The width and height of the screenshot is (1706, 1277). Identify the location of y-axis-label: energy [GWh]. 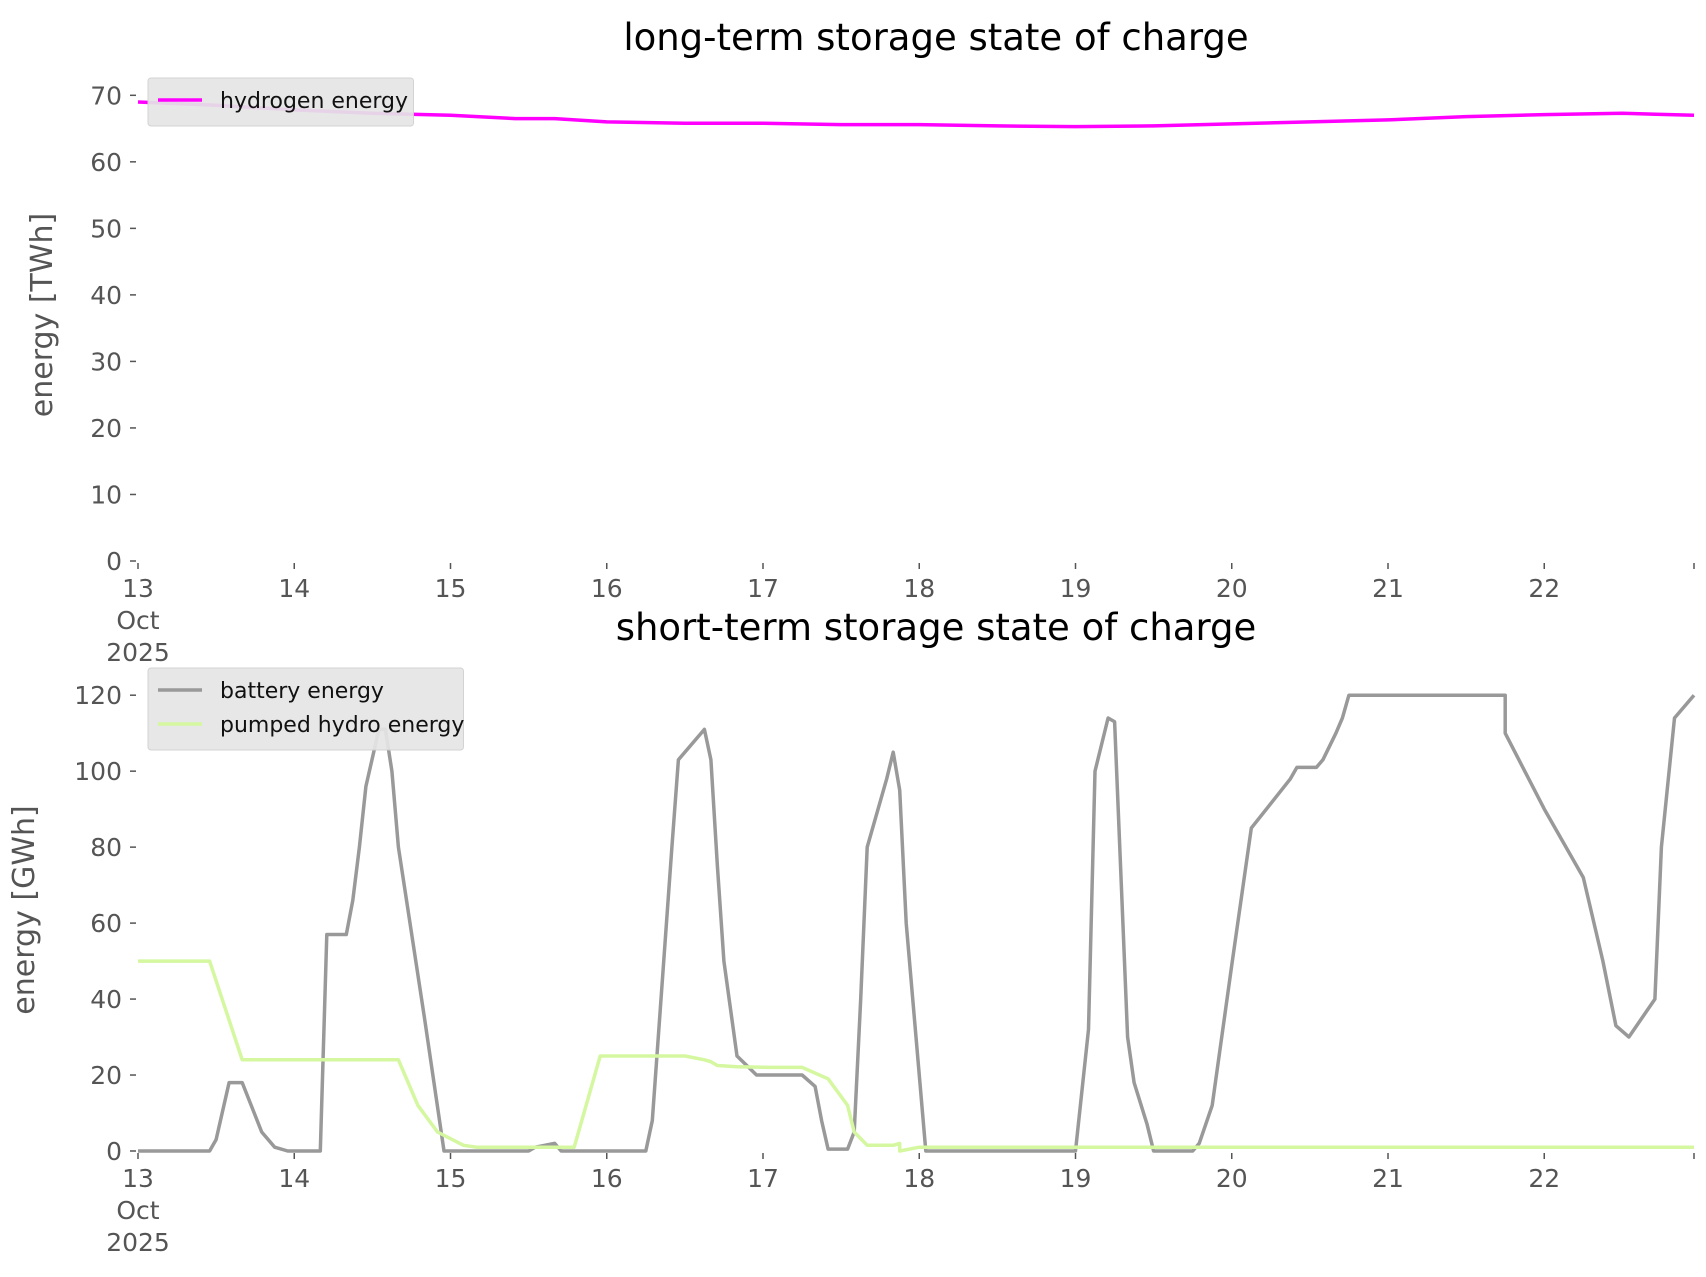
(24, 909).